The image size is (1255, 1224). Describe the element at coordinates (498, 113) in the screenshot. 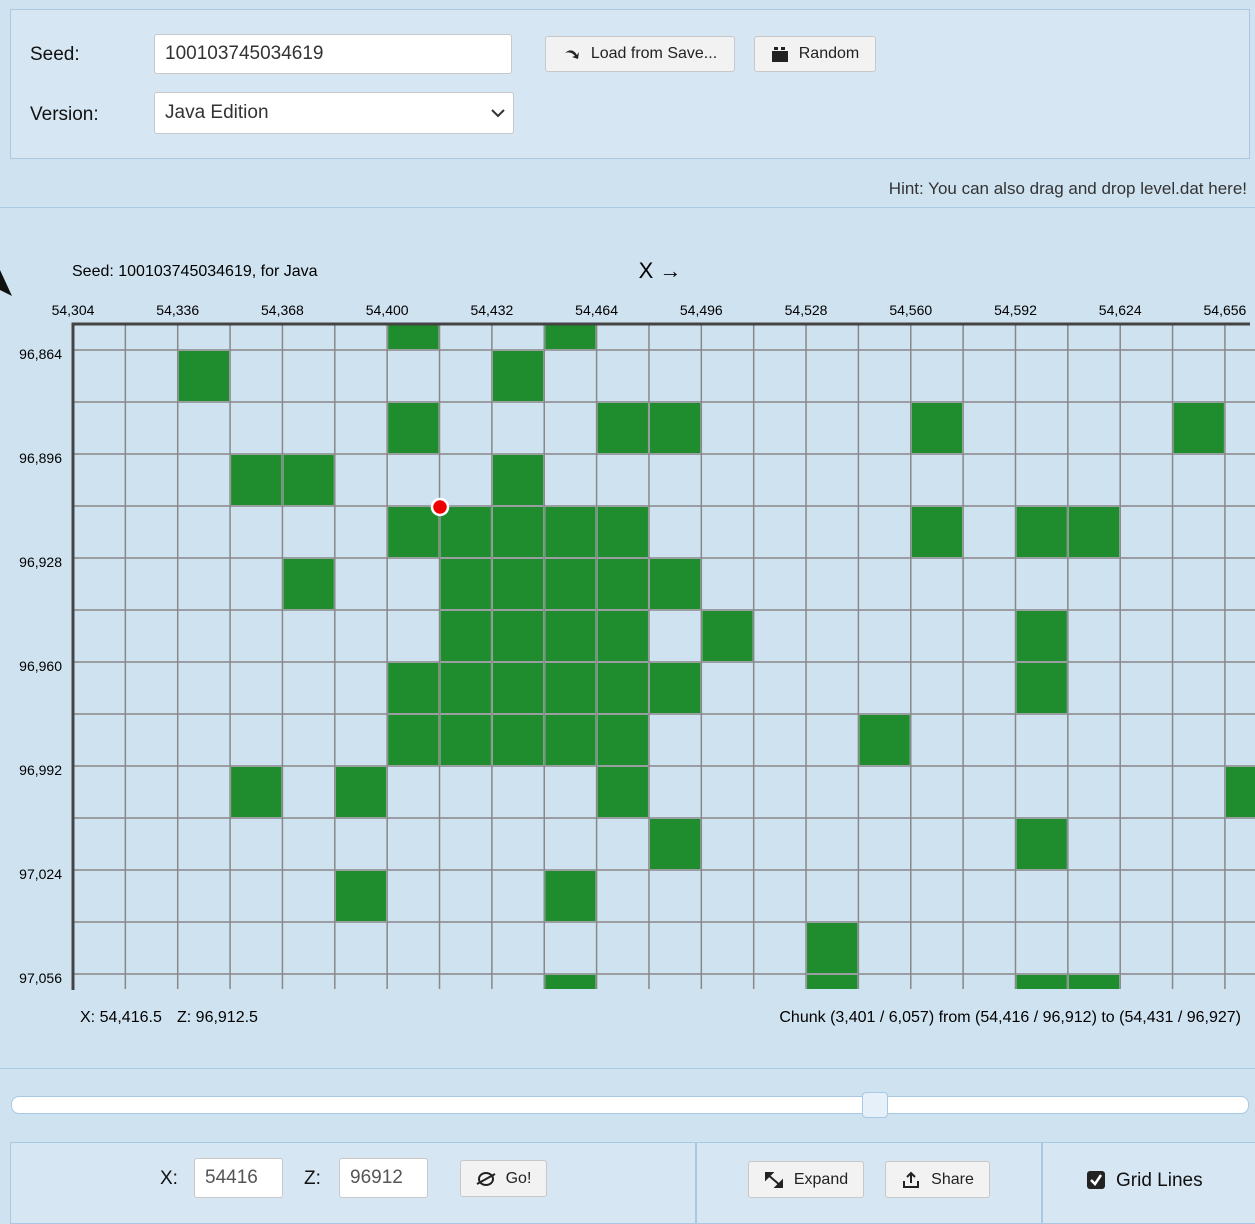

I see `chevron` at that location.